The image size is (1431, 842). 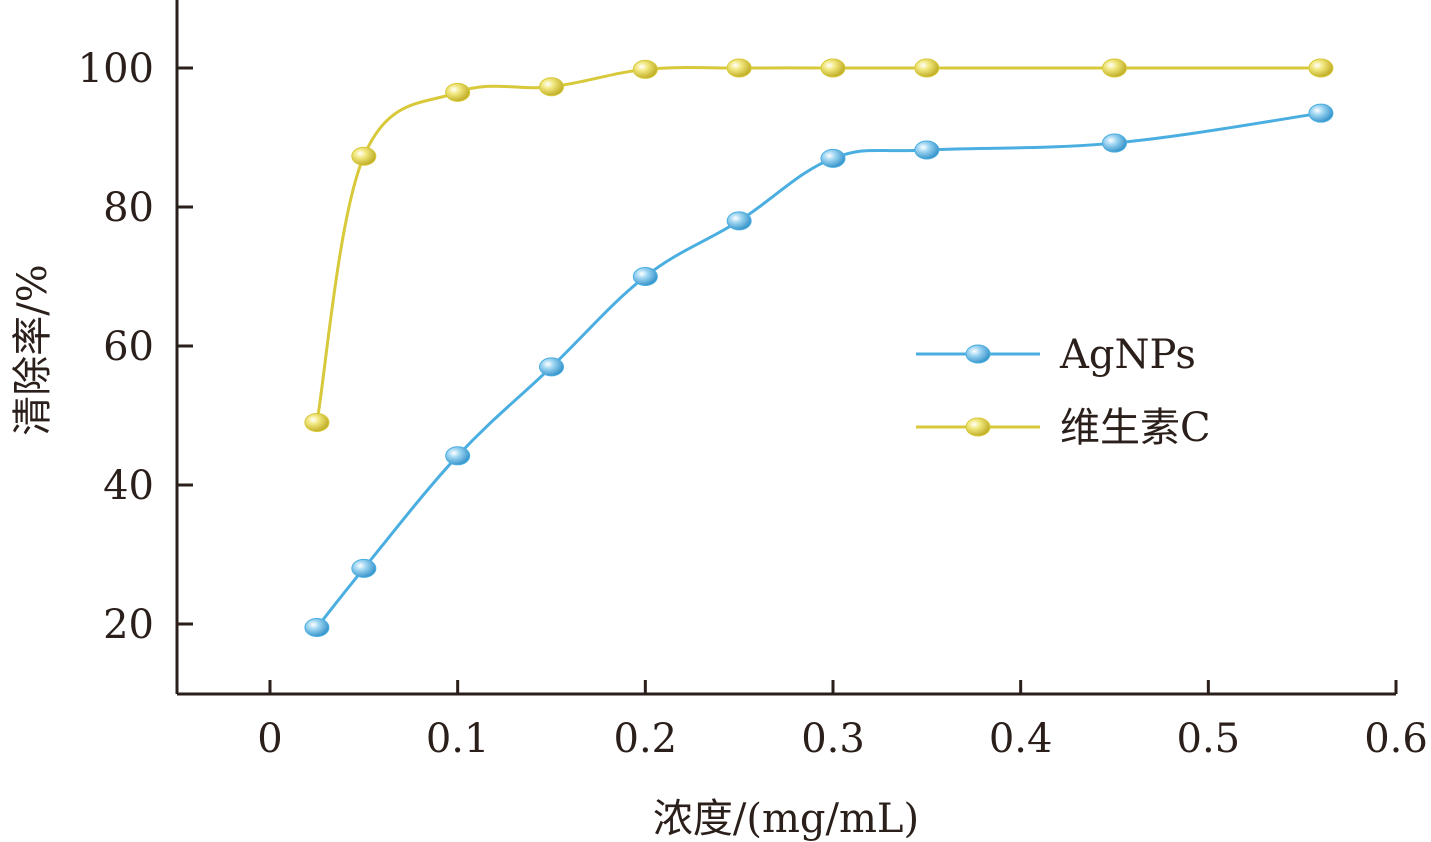 What do you see at coordinates (1056, 355) in the screenshot?
I see `legend-item: AgNPs` at bounding box center [1056, 355].